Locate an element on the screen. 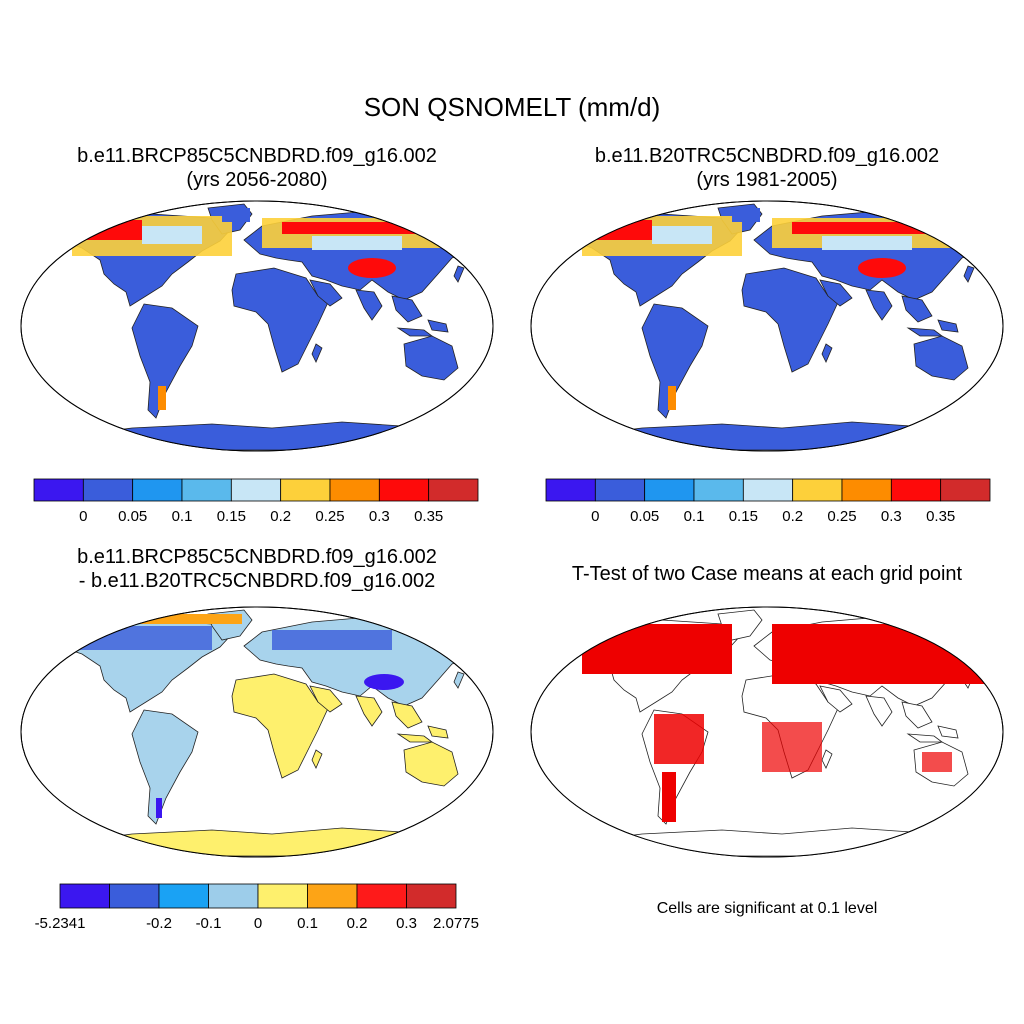 The height and width of the screenshot is (1024, 1024). colorbar-diff-tick-label: 0.3 is located at coordinates (406, 923).